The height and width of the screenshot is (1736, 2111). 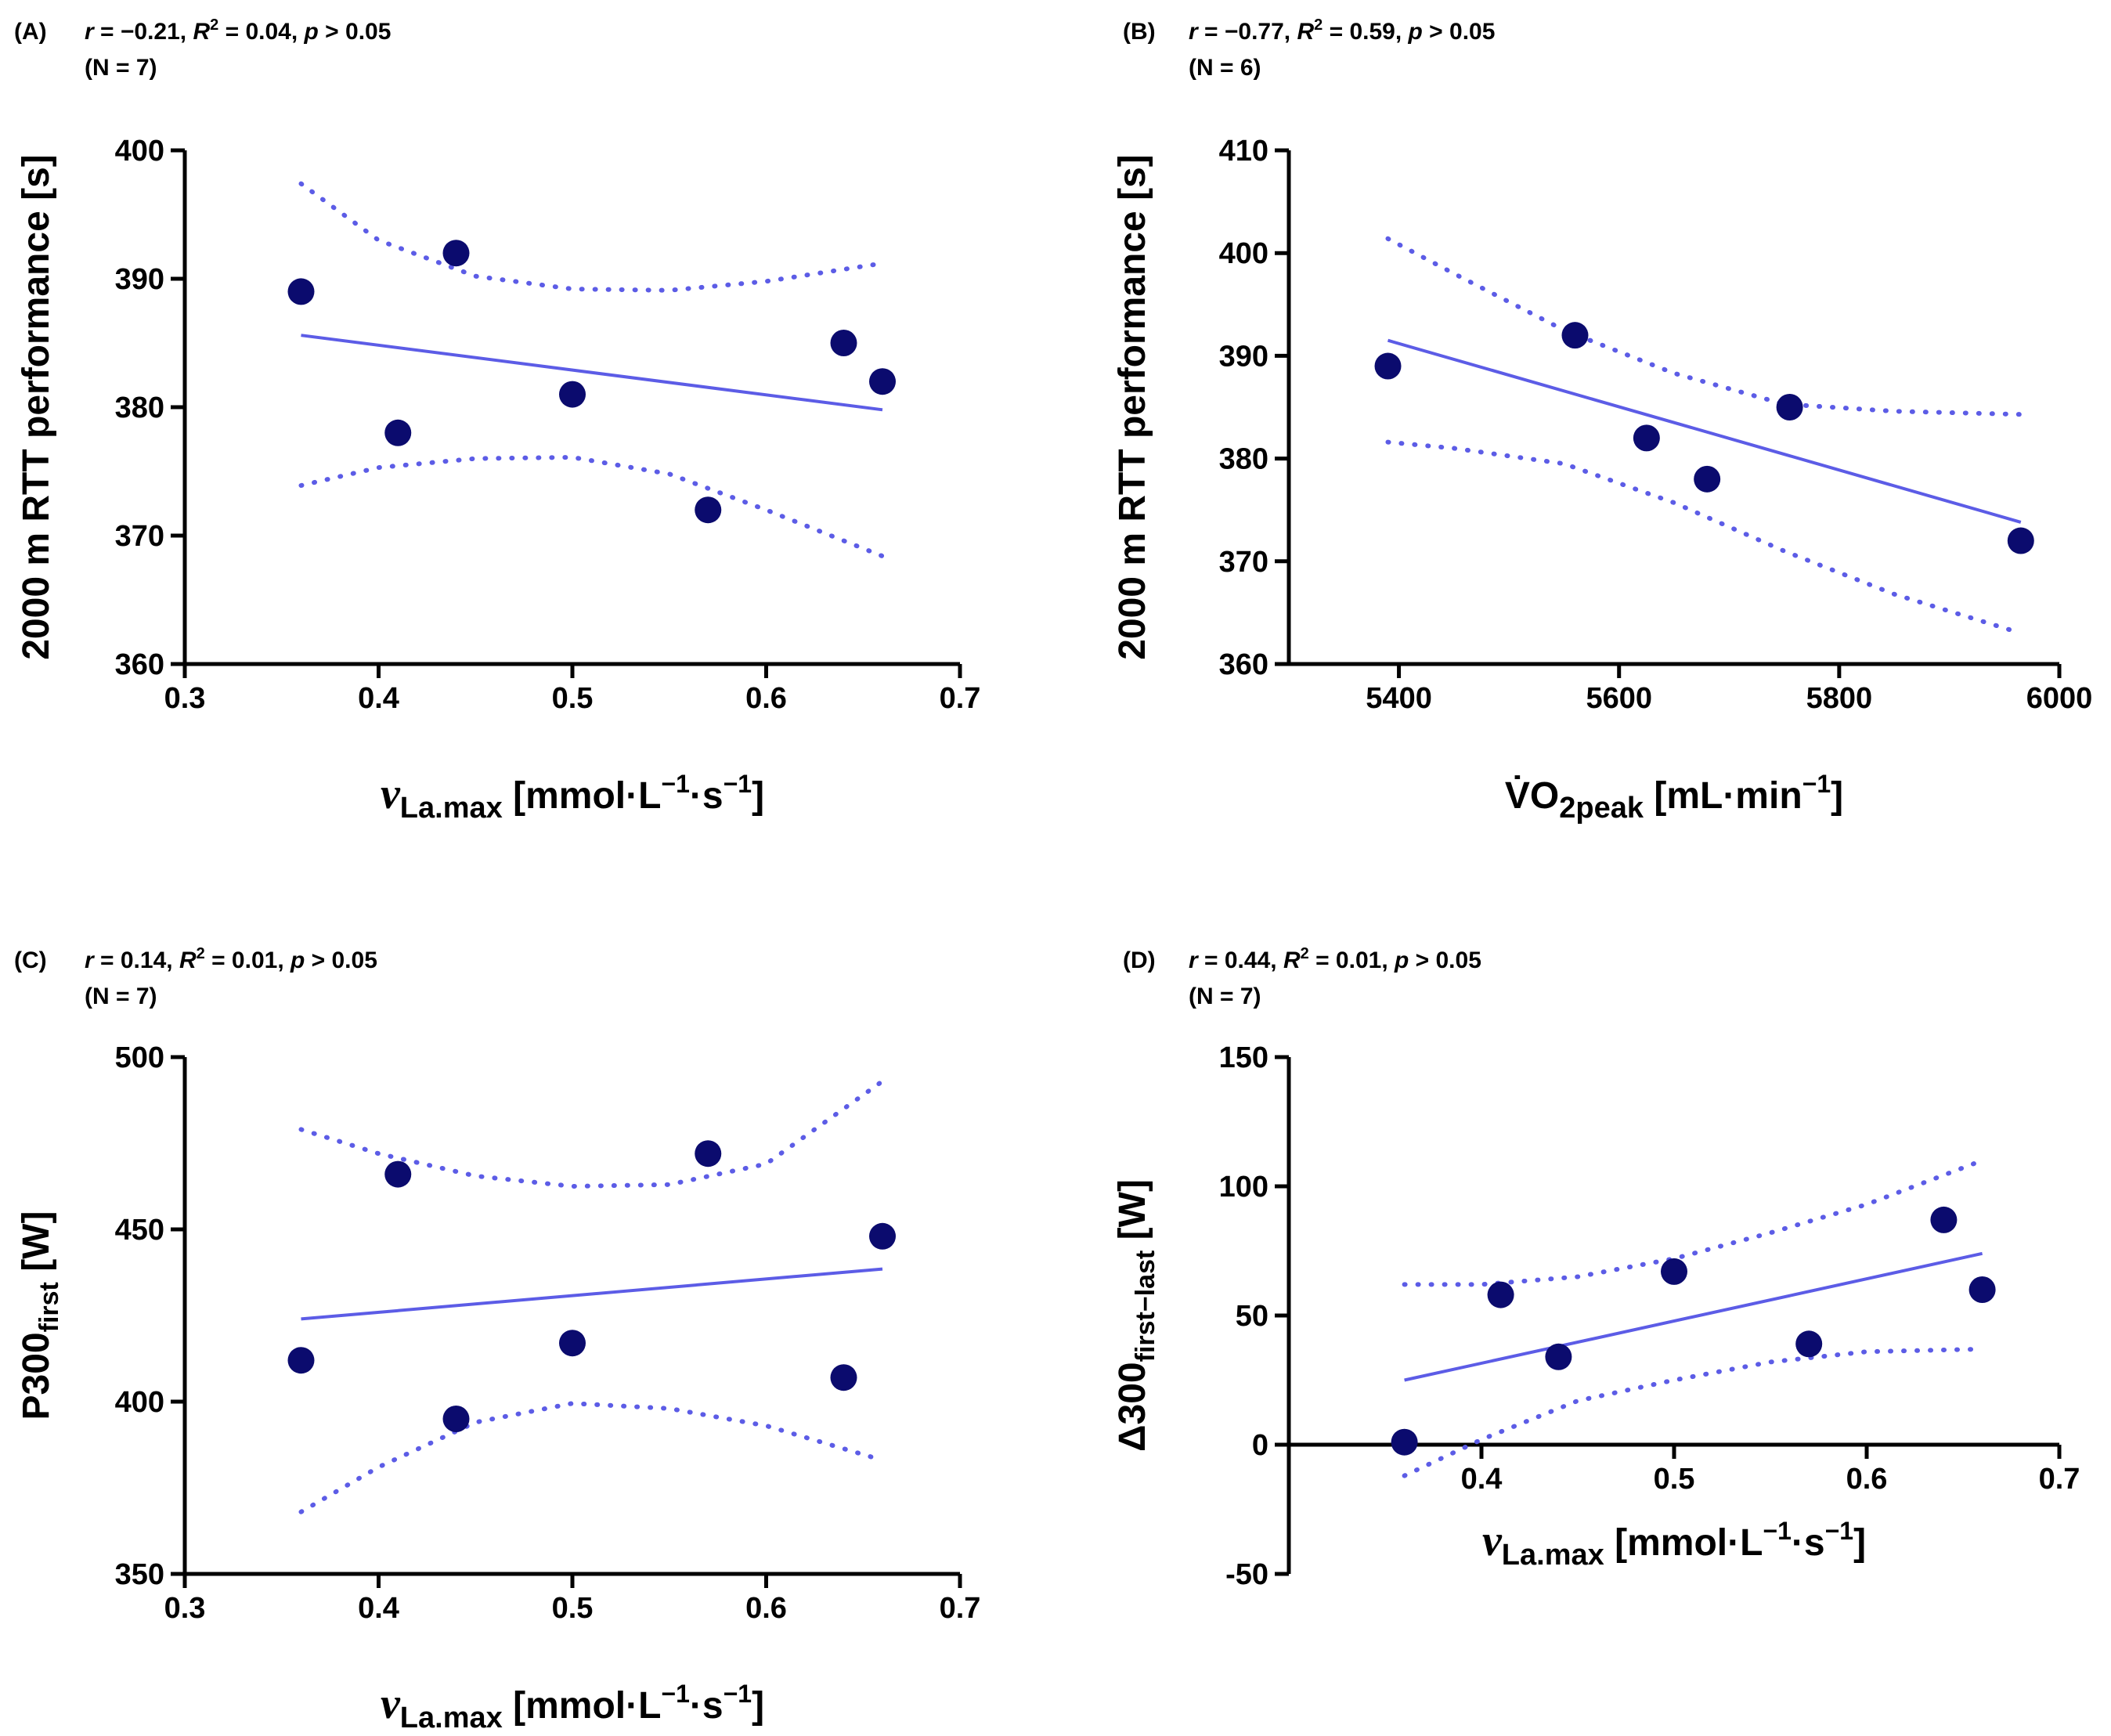 What do you see at coordinates (1260, 1445) in the screenshot?
I see `y-tick-label: 0` at bounding box center [1260, 1445].